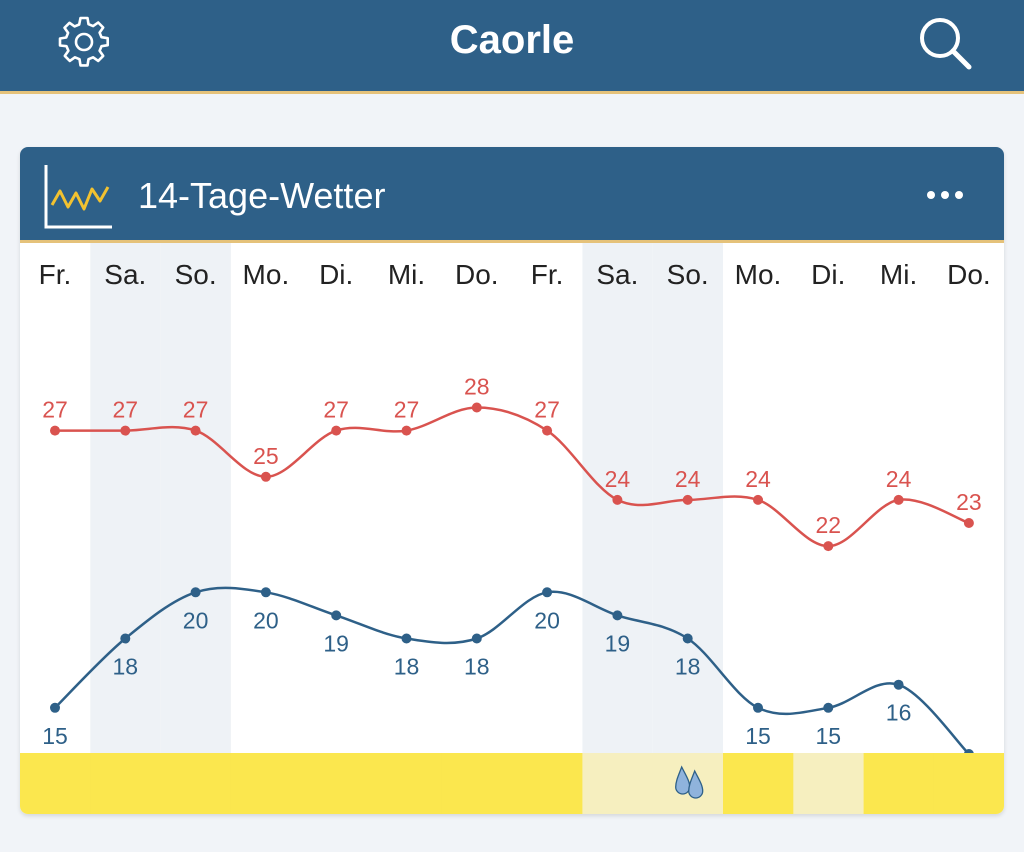 The height and width of the screenshot is (852, 1024). What do you see at coordinates (512, 40) in the screenshot?
I see `page-title: Caorle` at bounding box center [512, 40].